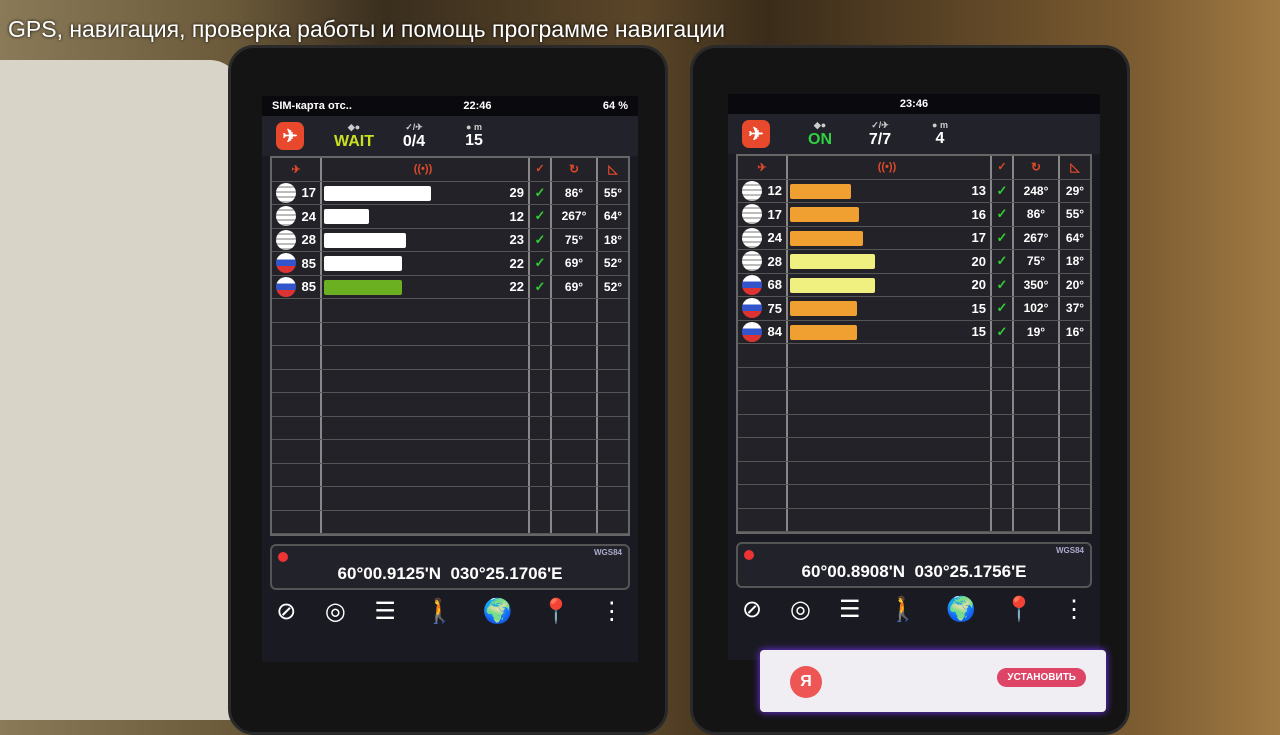 This screenshot has height=735, width=1280. What do you see at coordinates (1074, 167) in the screenshot?
I see `elevation-column-icon: ◺` at bounding box center [1074, 167].